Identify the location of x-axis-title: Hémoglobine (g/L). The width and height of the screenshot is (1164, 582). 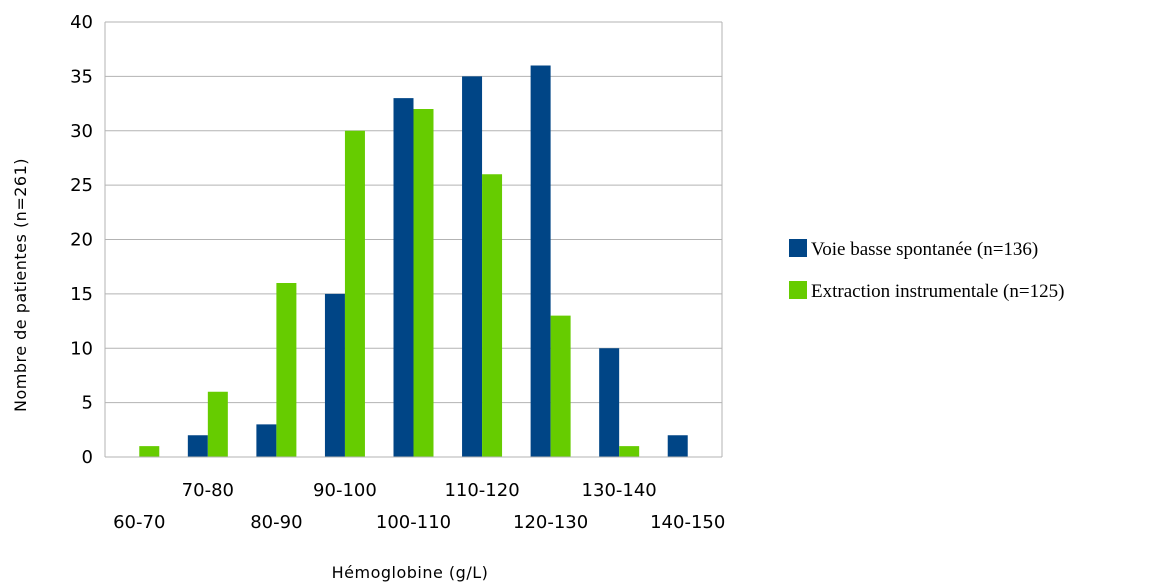
(410, 572).